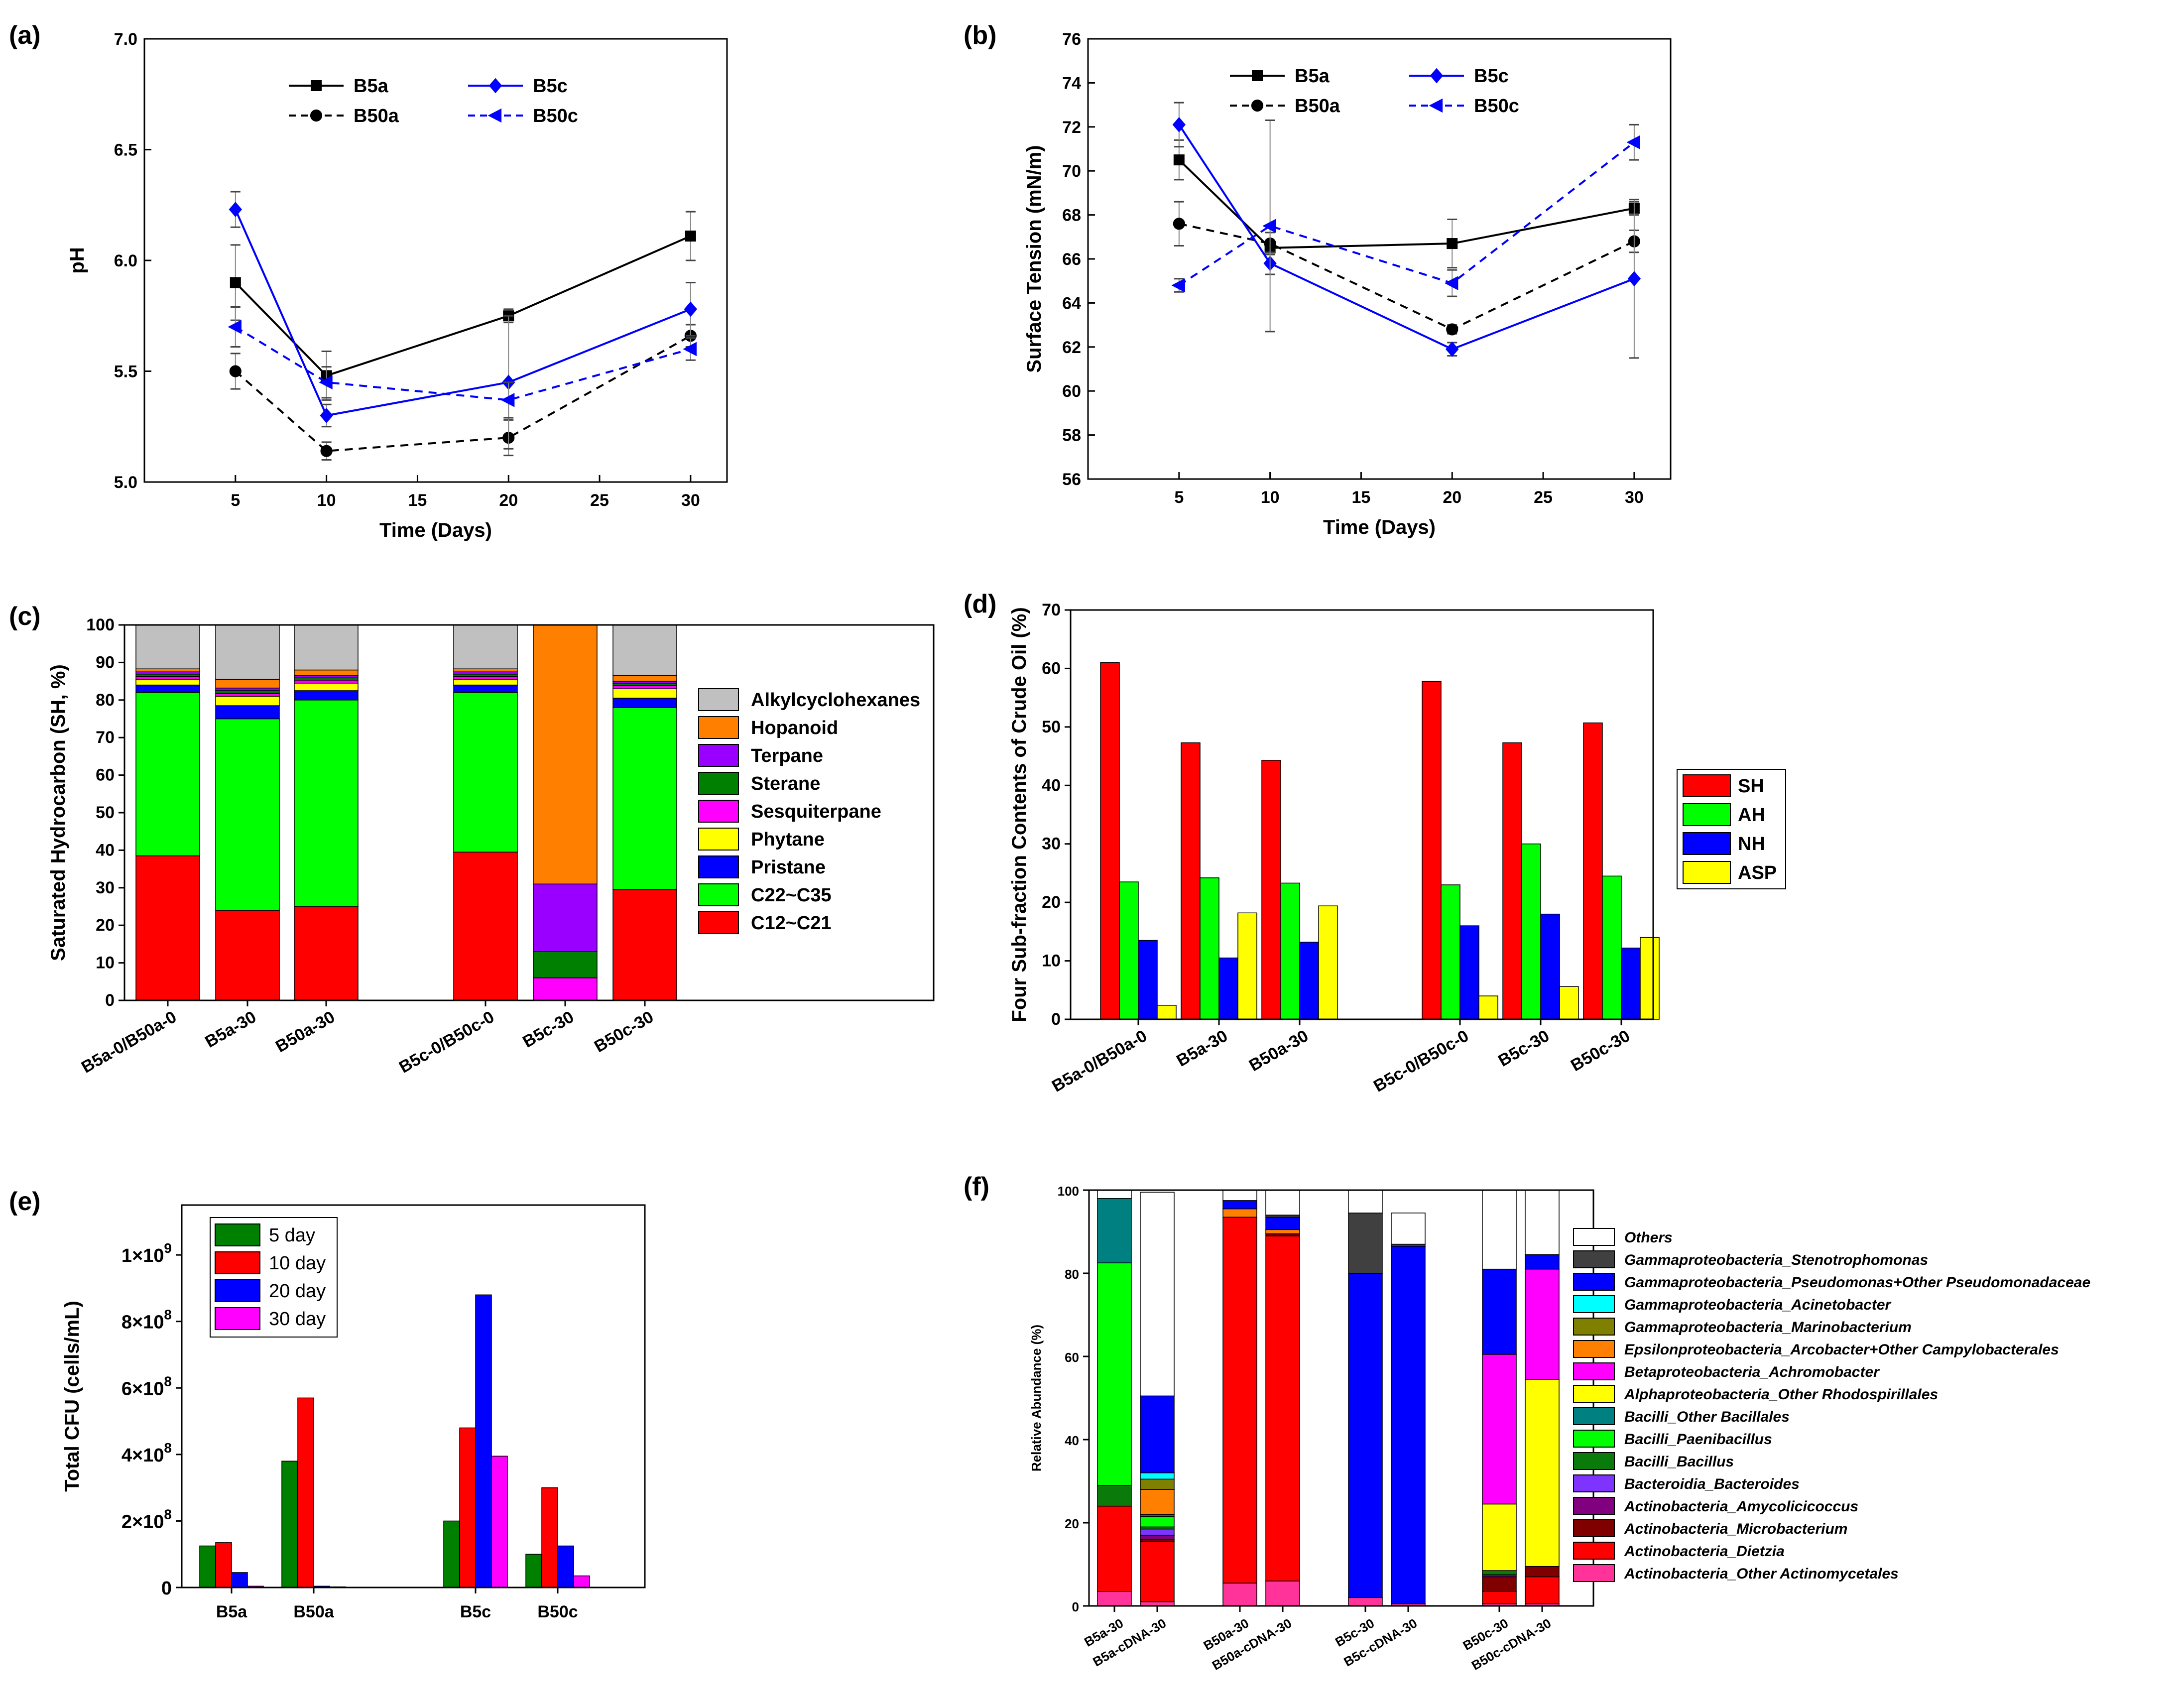 The image size is (2183, 1708). I want to click on legend-label: Betaproteobacteria_Achromobacter, so click(1752, 1372).